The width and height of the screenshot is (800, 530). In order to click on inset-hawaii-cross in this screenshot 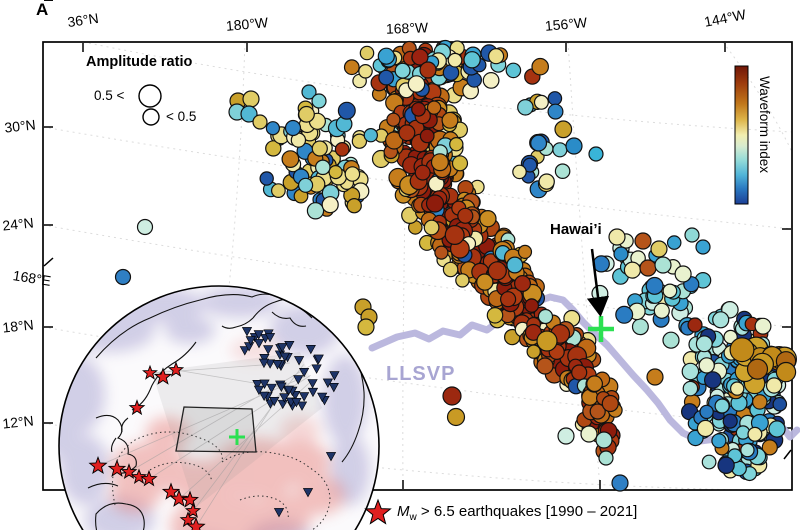, I will do `click(237, 437)`.